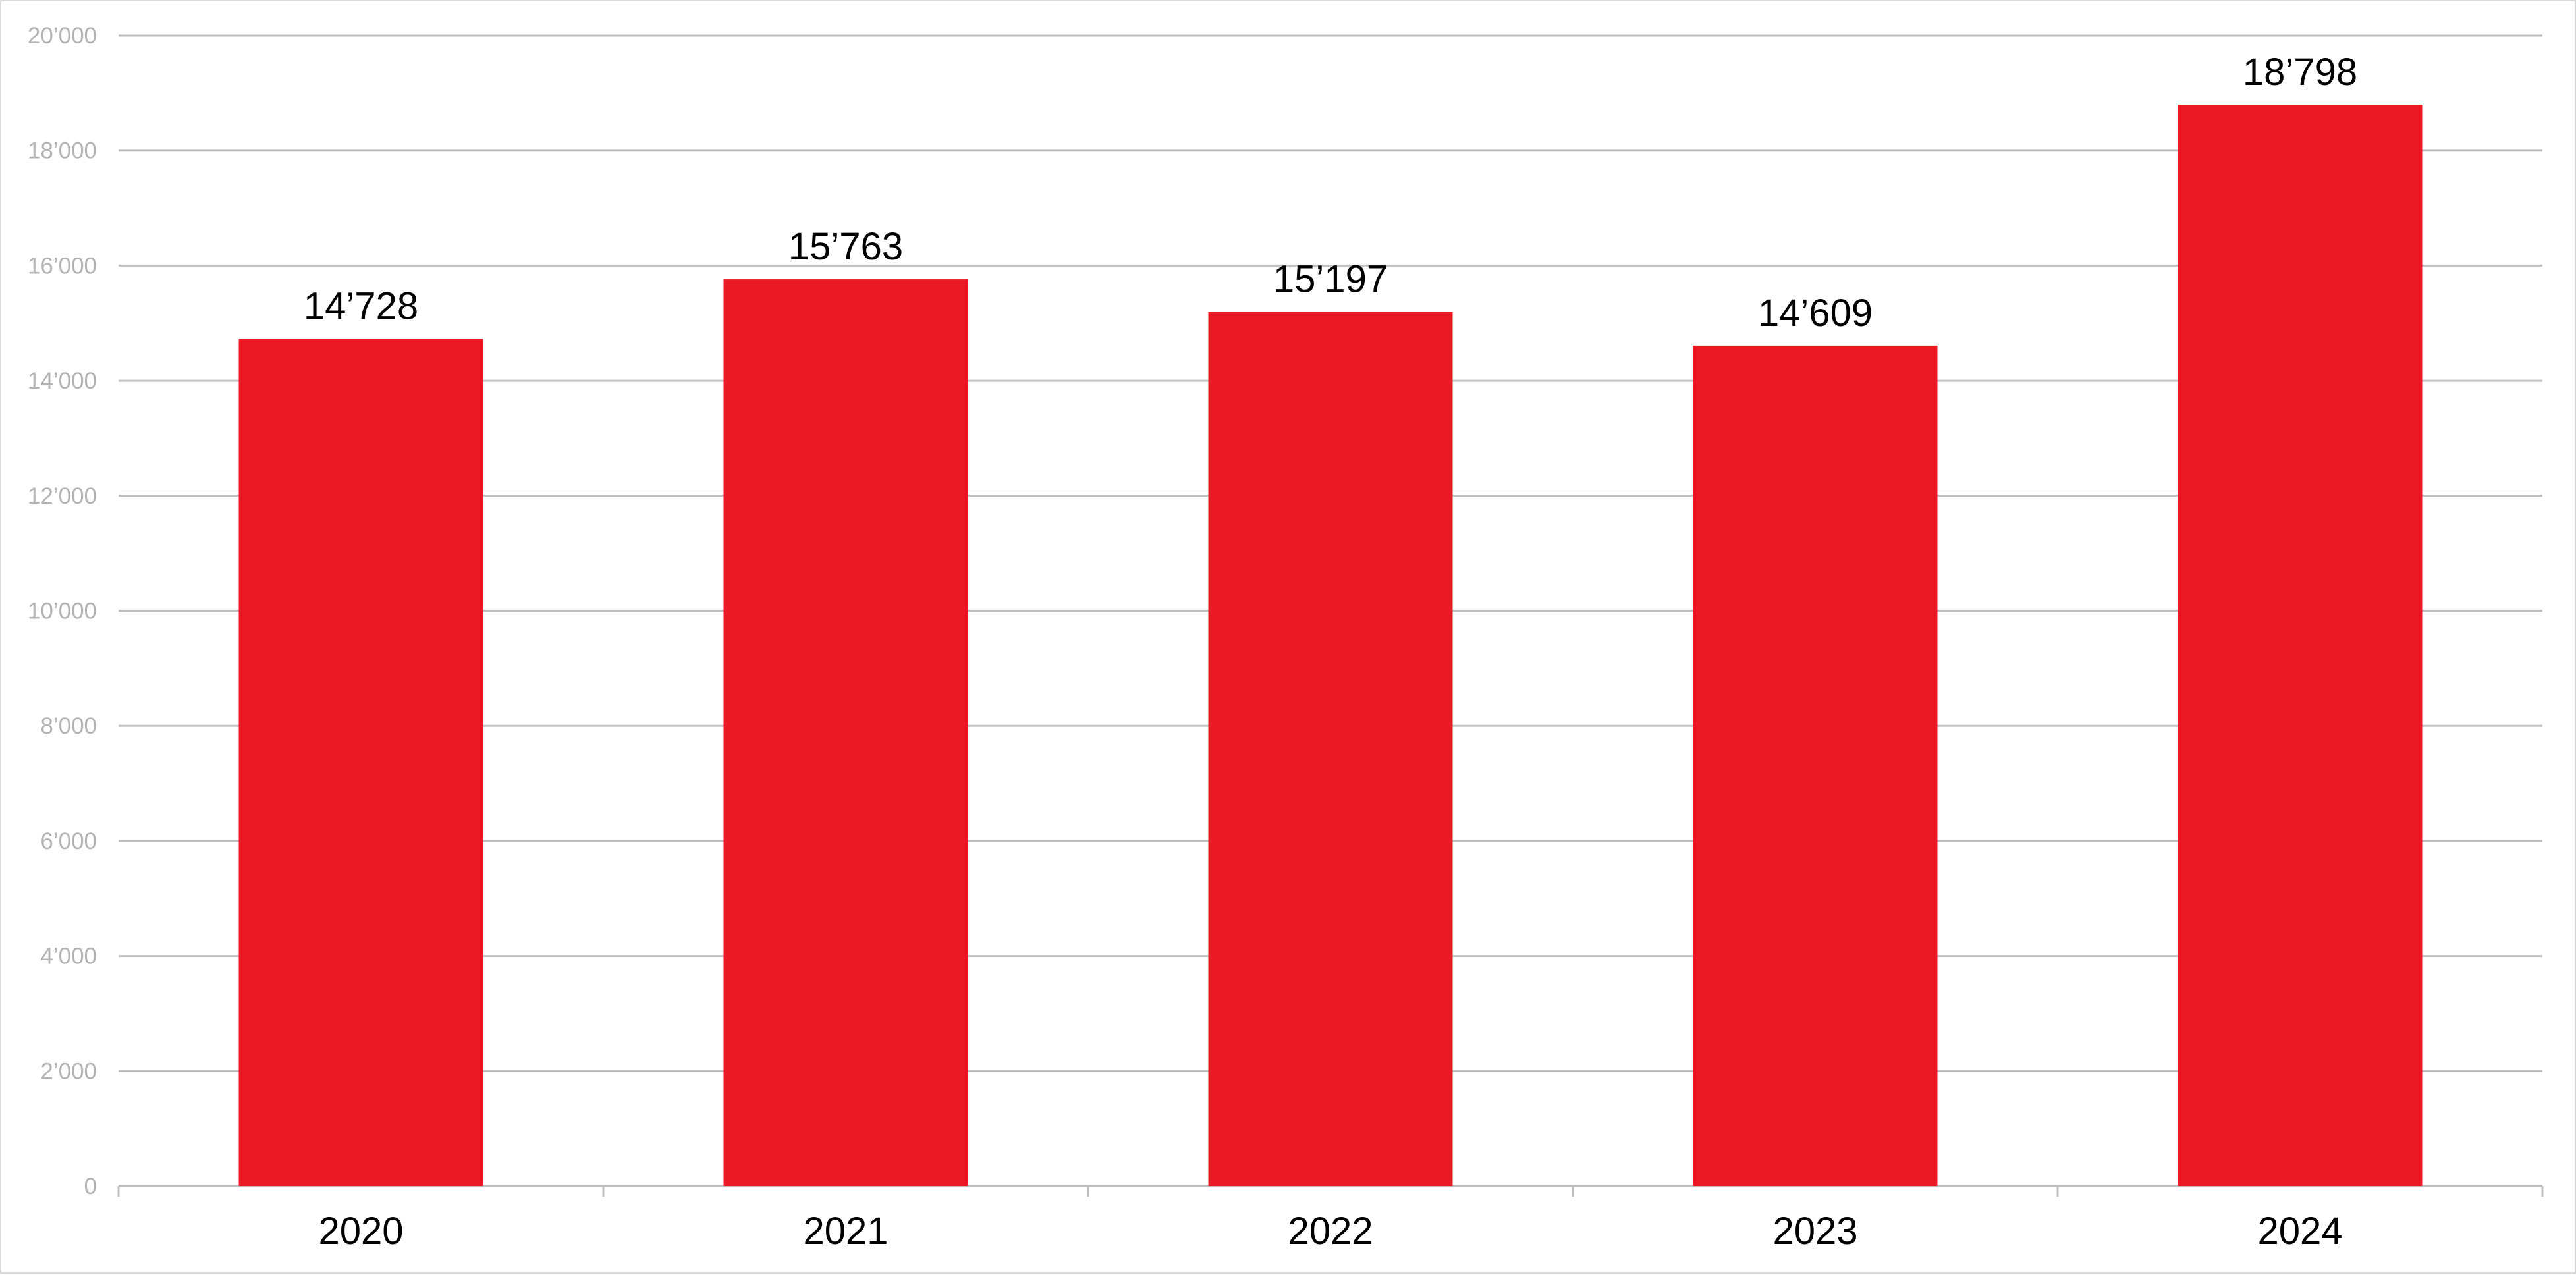 Image resolution: width=2576 pixels, height=1275 pixels. I want to click on x-tick-label: 2024, so click(2299, 1231).